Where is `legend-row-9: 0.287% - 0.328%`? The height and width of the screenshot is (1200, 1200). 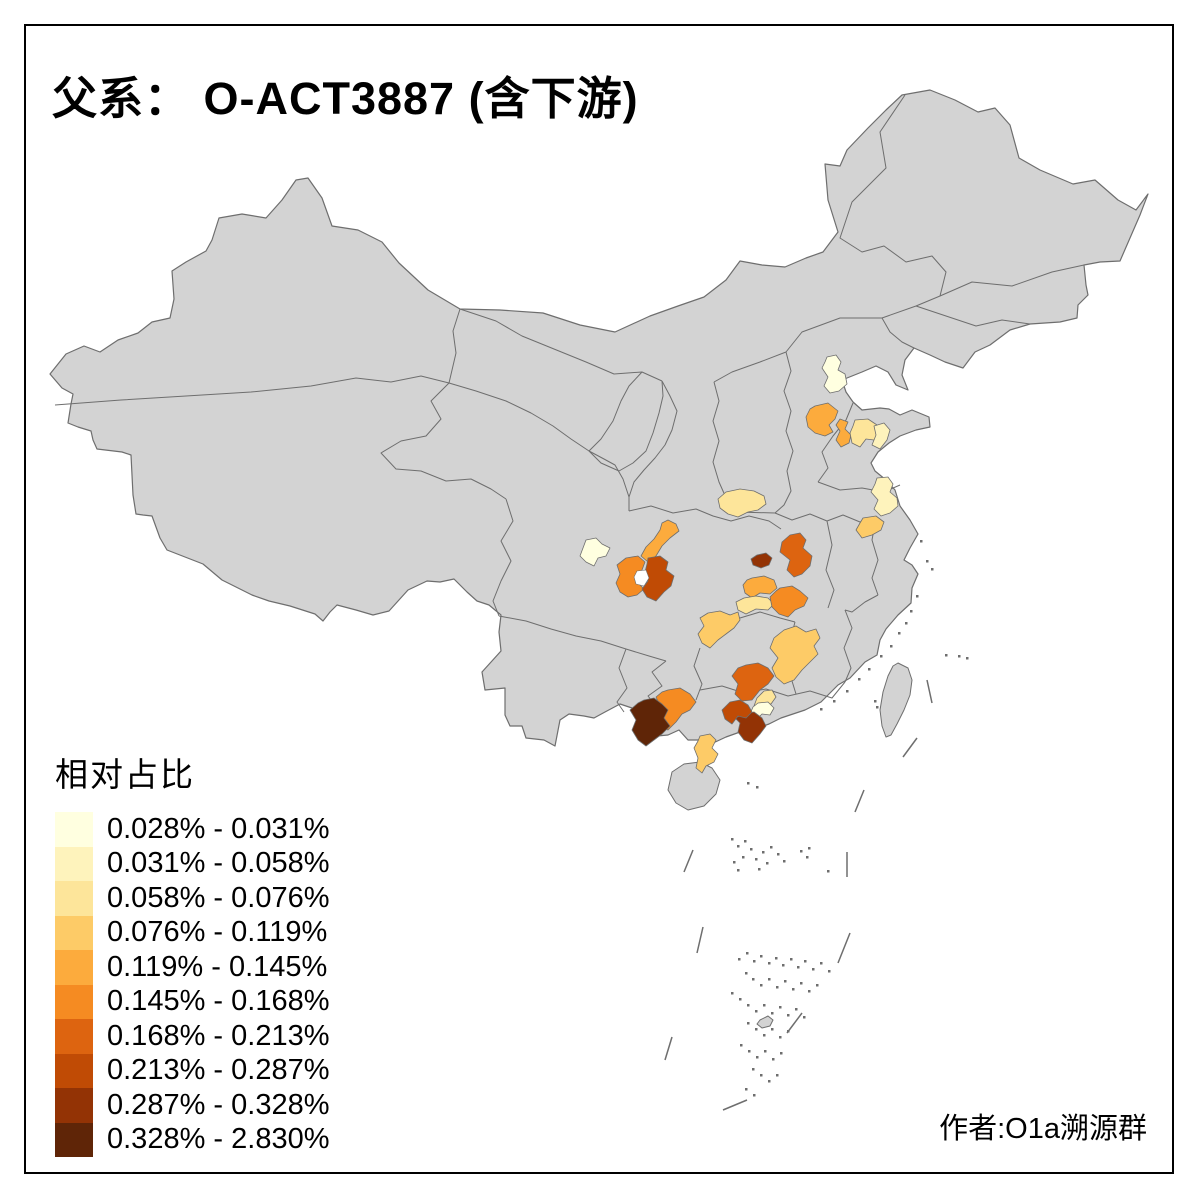
legend-row-9: 0.287% - 0.328% is located at coordinates (192, 1105).